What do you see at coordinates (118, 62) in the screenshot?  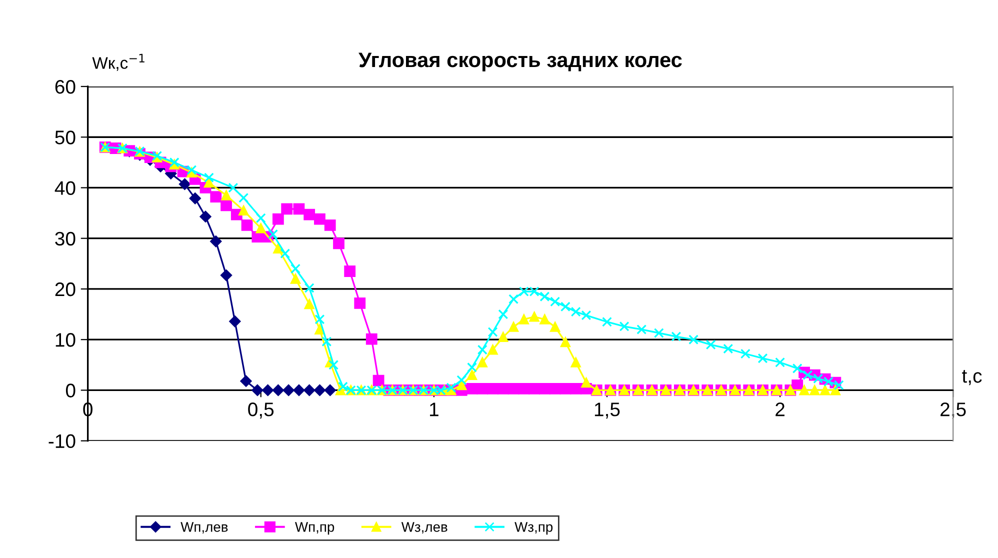 I see `y-axis-title: Wк,с$^{−1}$` at bounding box center [118, 62].